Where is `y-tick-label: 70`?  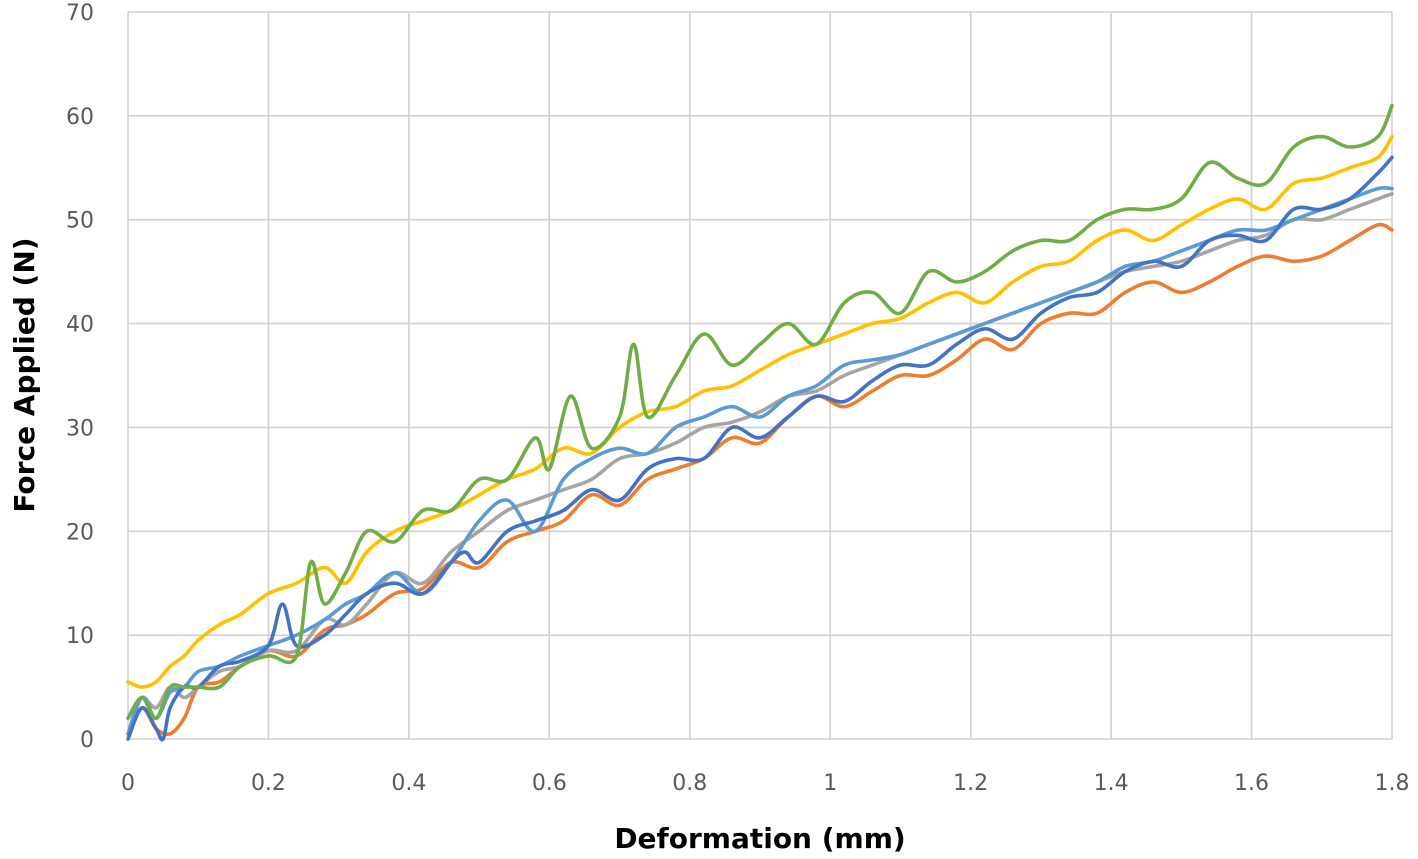
y-tick-label: 70 is located at coordinates (80, 13).